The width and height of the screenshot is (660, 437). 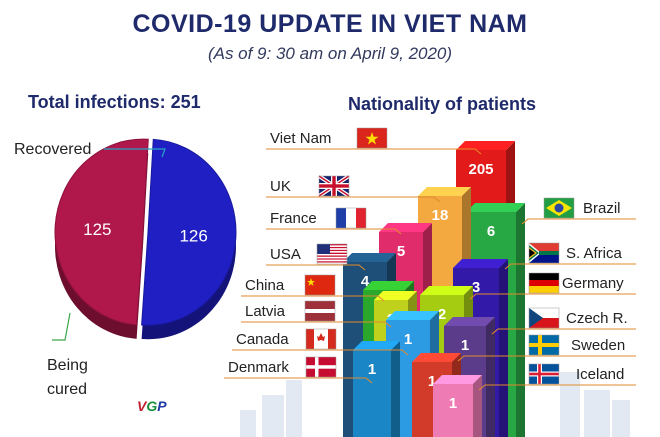 I want to click on denmark-flag-icon, so click(x=321, y=367).